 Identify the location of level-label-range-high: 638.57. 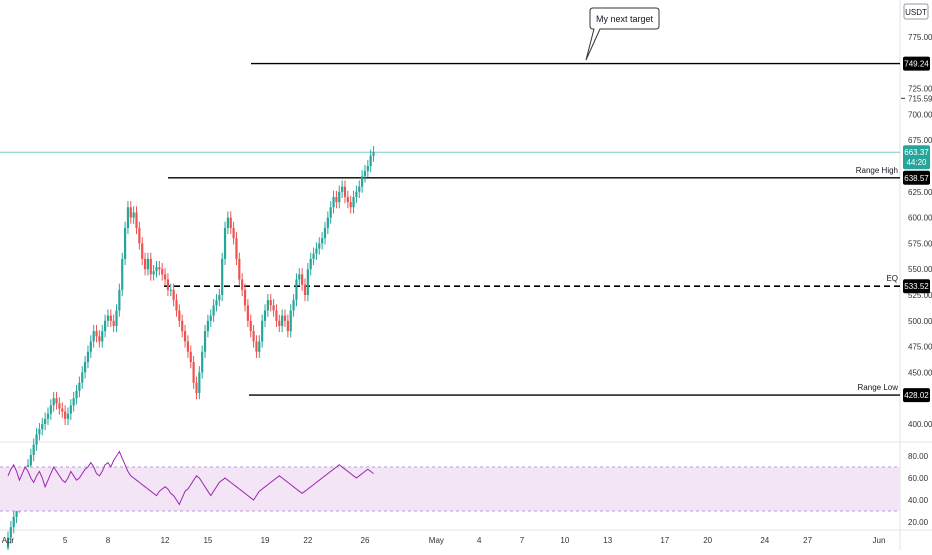
(916, 178).